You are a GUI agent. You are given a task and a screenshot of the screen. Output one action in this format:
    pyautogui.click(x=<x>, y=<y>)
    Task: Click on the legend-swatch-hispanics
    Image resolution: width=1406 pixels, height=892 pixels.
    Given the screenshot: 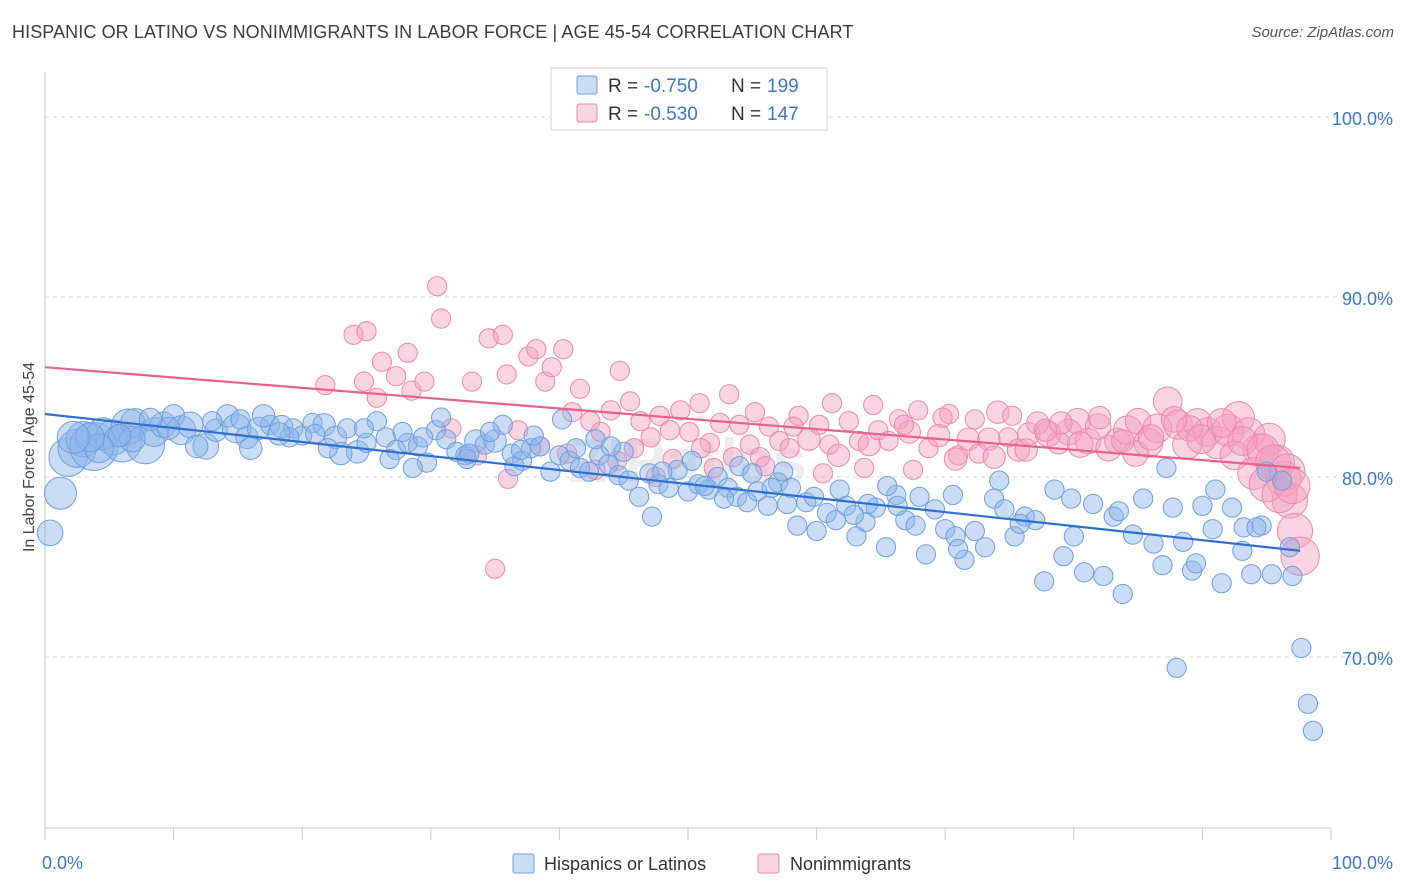 What is the action you would take?
    pyautogui.click(x=523, y=863)
    